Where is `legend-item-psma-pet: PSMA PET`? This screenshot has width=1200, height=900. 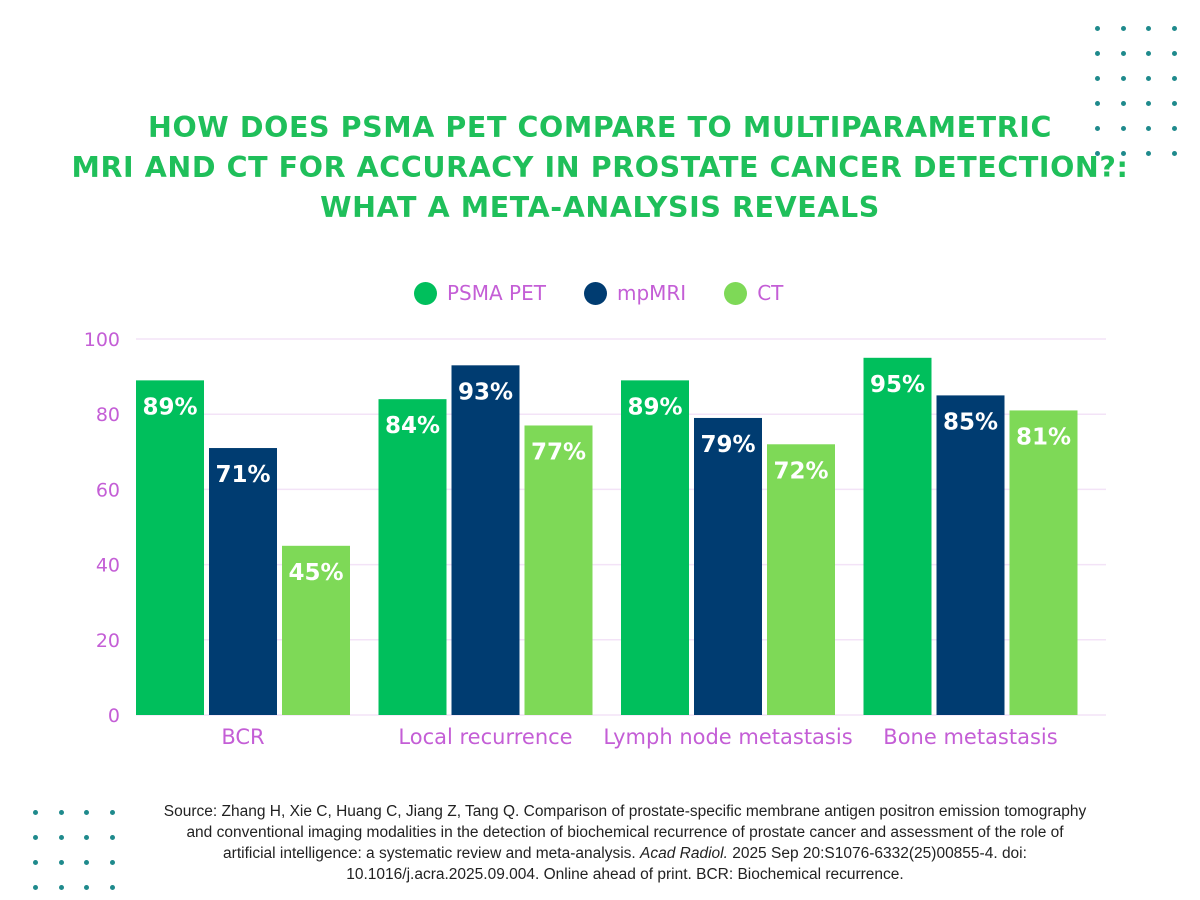 legend-item-psma-pet: PSMA PET is located at coordinates (480, 293).